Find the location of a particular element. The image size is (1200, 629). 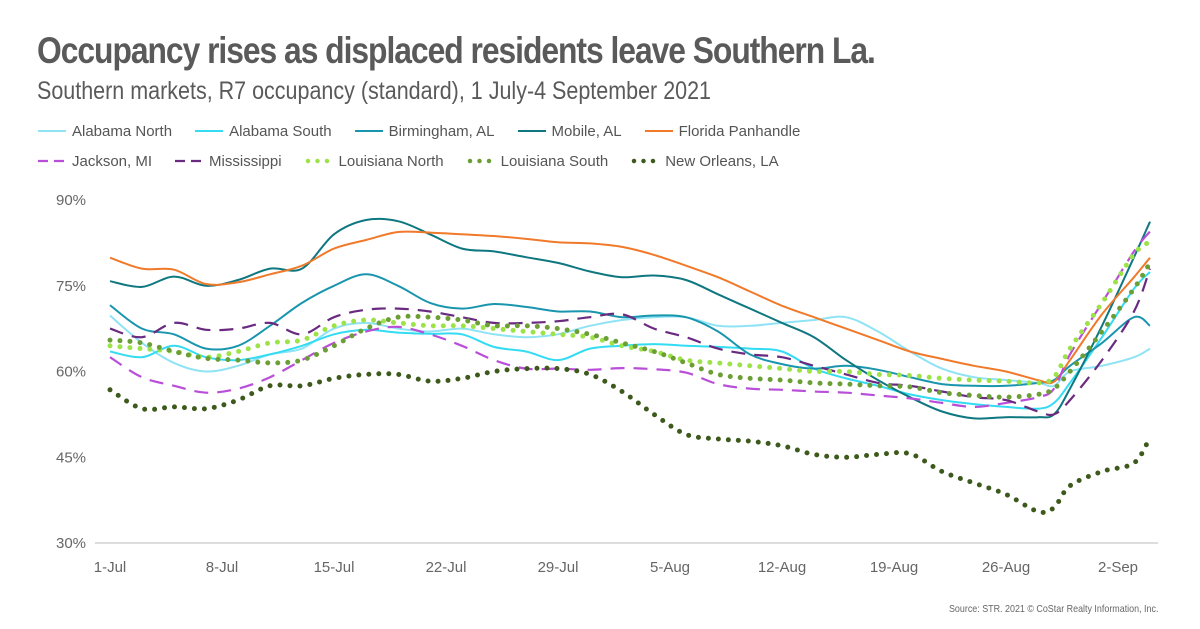

legend-item: Louisiana North is located at coordinates (374, 161).